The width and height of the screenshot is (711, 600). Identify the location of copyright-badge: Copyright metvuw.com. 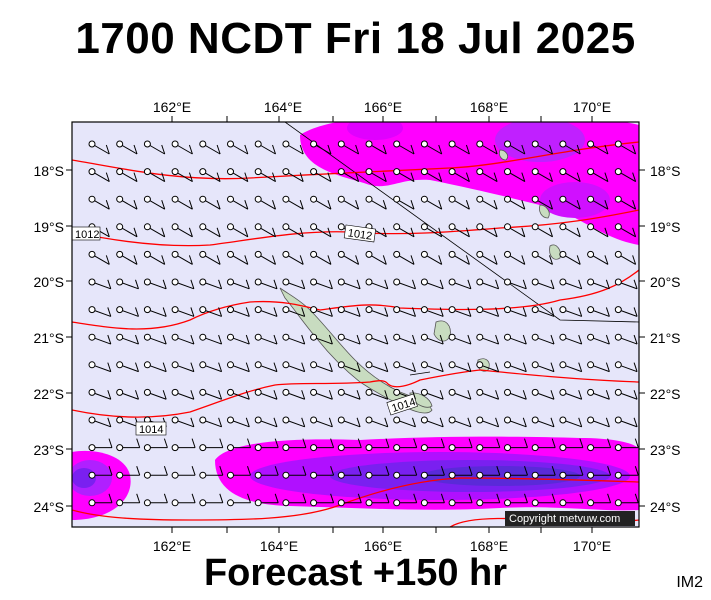
(570, 518).